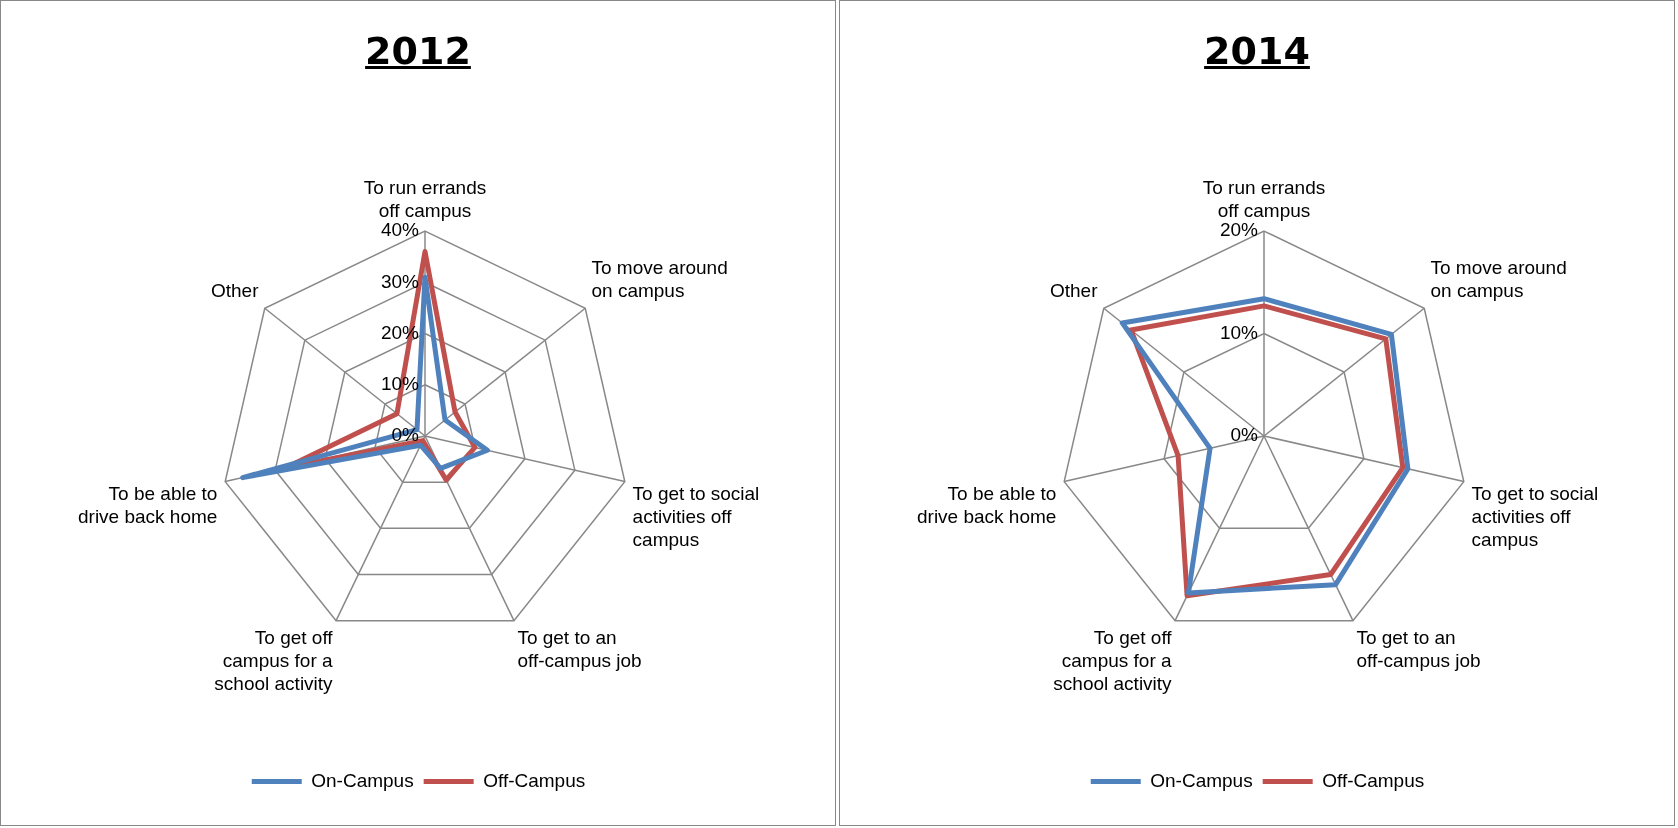 The width and height of the screenshot is (1678, 828). Describe the element at coordinates (418, 51) in the screenshot. I see `chart-title: 2012` at that location.